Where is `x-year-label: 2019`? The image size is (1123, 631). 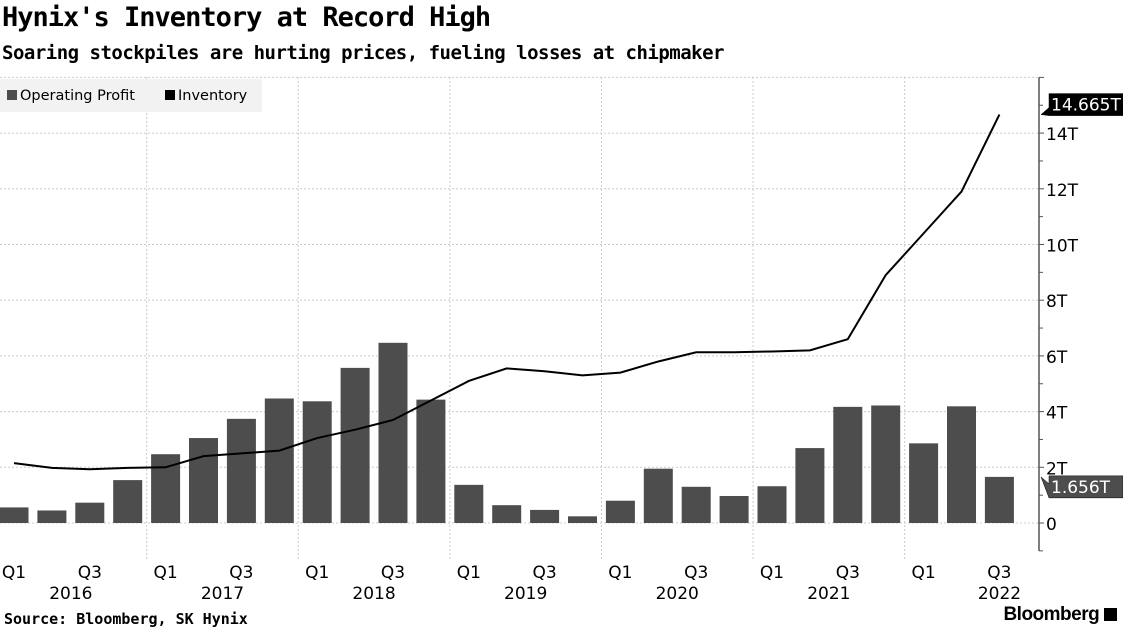 x-year-label: 2019 is located at coordinates (525, 594).